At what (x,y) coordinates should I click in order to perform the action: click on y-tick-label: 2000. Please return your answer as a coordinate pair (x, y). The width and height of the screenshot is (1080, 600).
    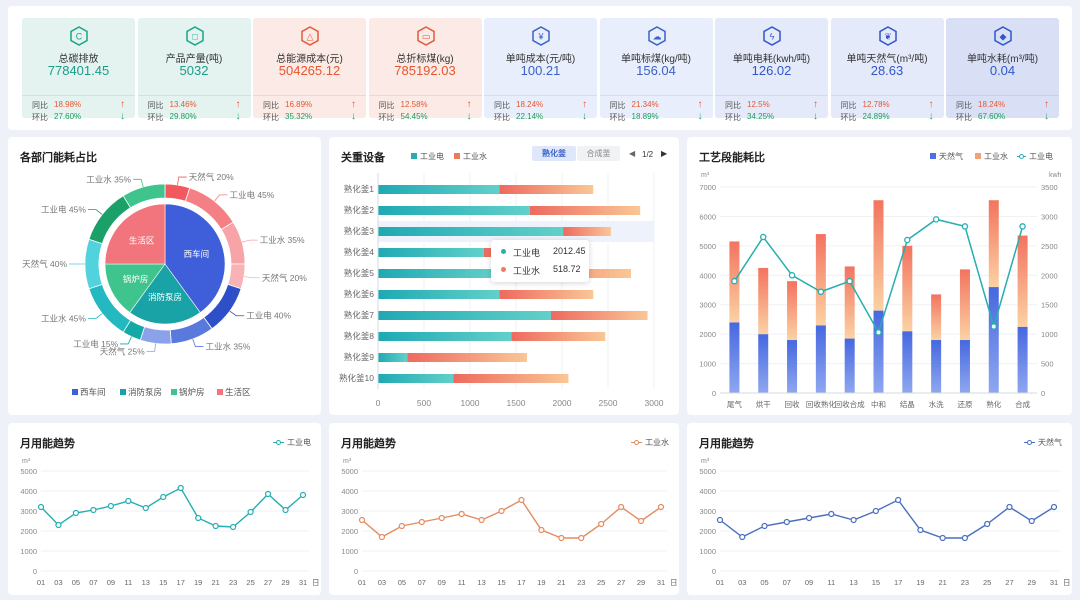
    Looking at the image, I should click on (349, 531).